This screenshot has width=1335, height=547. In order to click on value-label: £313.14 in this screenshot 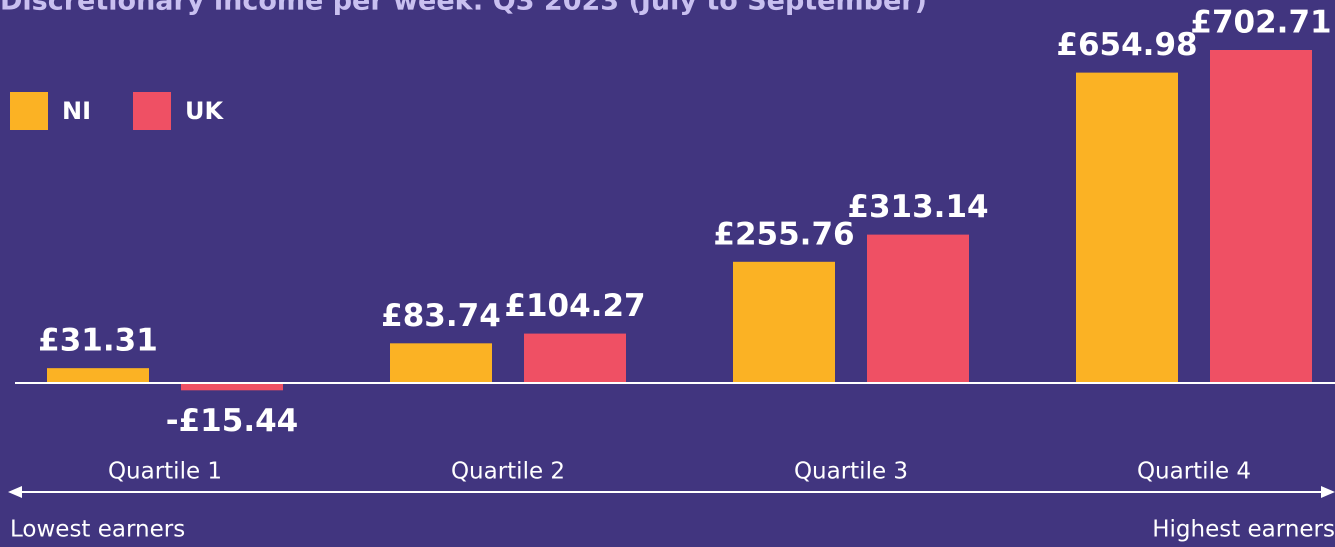, I will do `click(917, 207)`.